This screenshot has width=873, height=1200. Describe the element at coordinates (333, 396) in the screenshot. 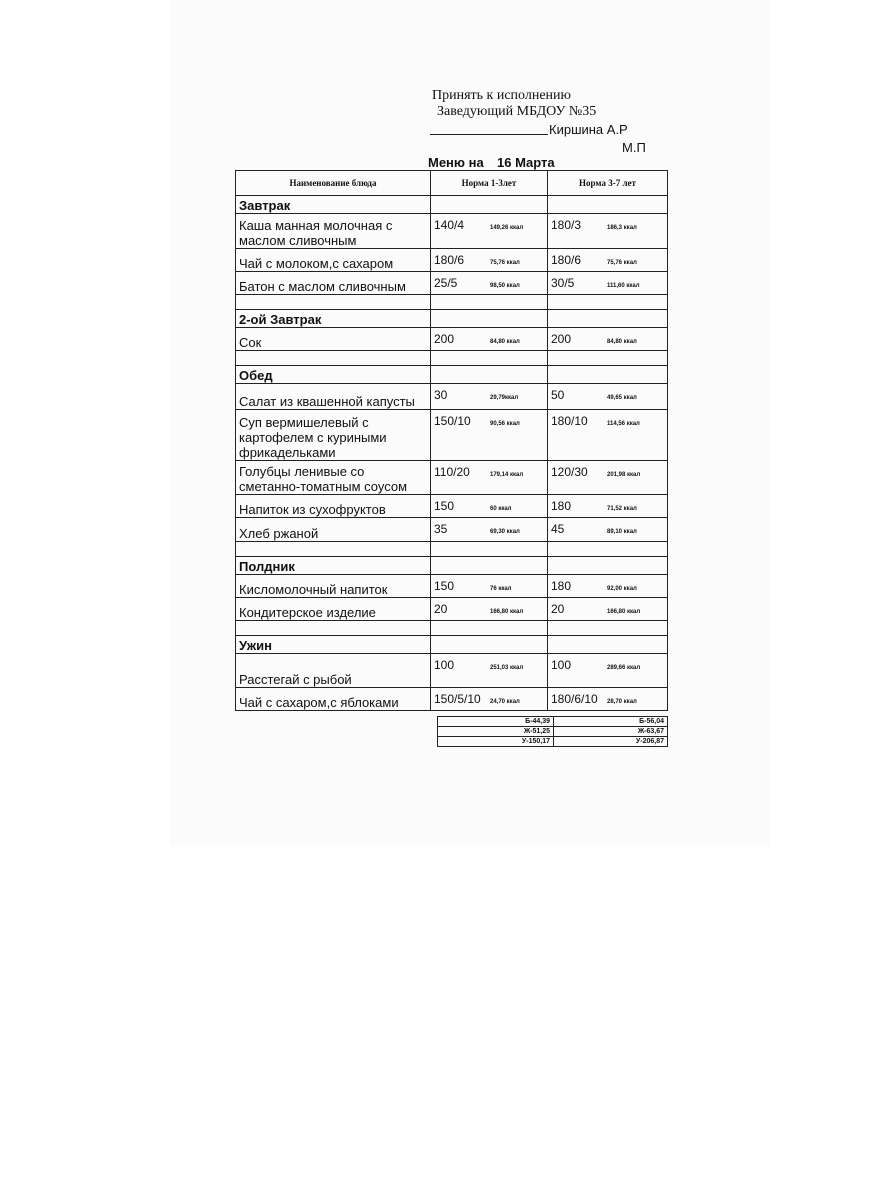

I see `dish-name: Салат из квашенной капусты` at that location.